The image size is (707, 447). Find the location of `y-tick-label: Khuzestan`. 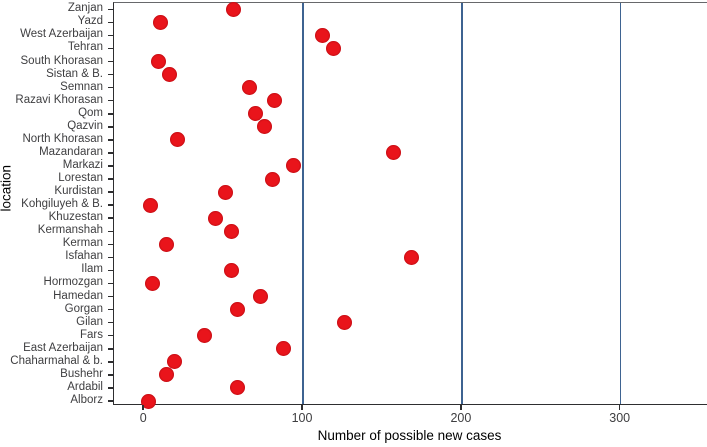

y-tick-label: Khuzestan is located at coordinates (75, 217).